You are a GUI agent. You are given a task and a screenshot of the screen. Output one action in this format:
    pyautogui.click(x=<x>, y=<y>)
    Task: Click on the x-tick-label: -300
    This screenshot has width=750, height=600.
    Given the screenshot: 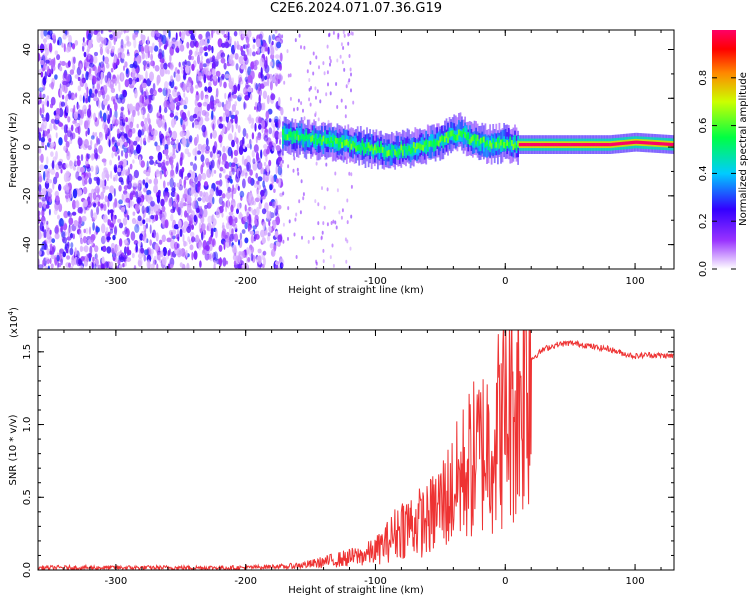 What is the action you would take?
    pyautogui.click(x=116, y=281)
    